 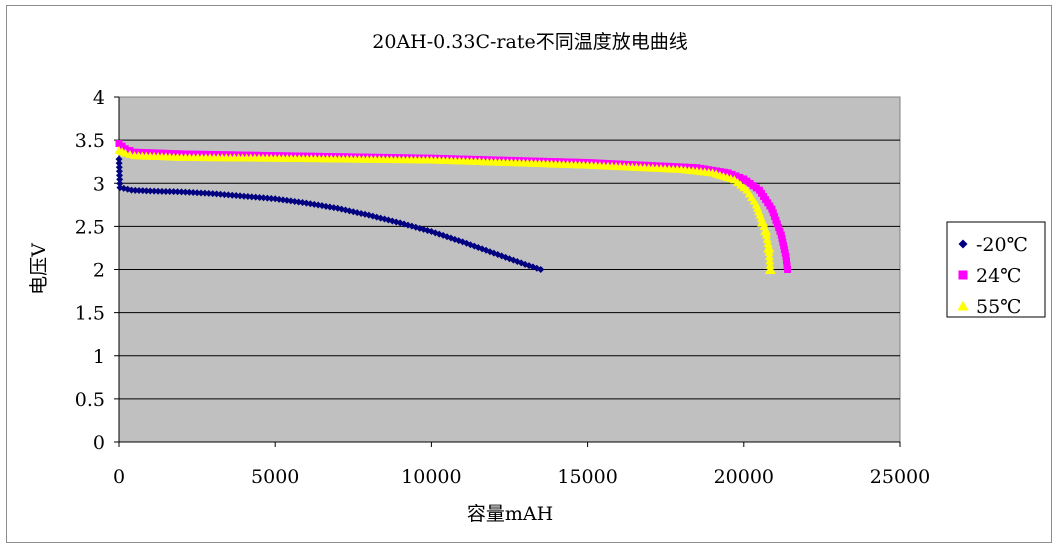 I want to click on y-axis-ticks: 0 0.5 1 1.5 2 2.5 3 3.5 4, so click(x=97, y=270).